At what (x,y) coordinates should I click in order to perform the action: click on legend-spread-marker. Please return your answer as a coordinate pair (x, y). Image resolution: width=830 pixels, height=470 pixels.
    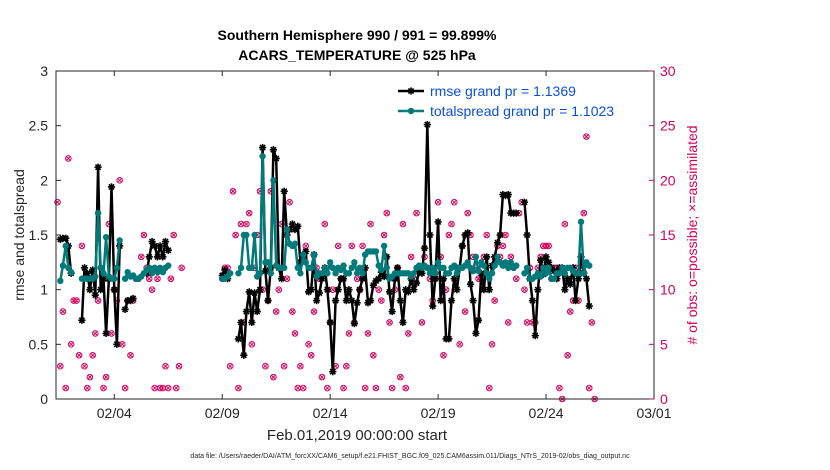
    Looking at the image, I should click on (411, 111).